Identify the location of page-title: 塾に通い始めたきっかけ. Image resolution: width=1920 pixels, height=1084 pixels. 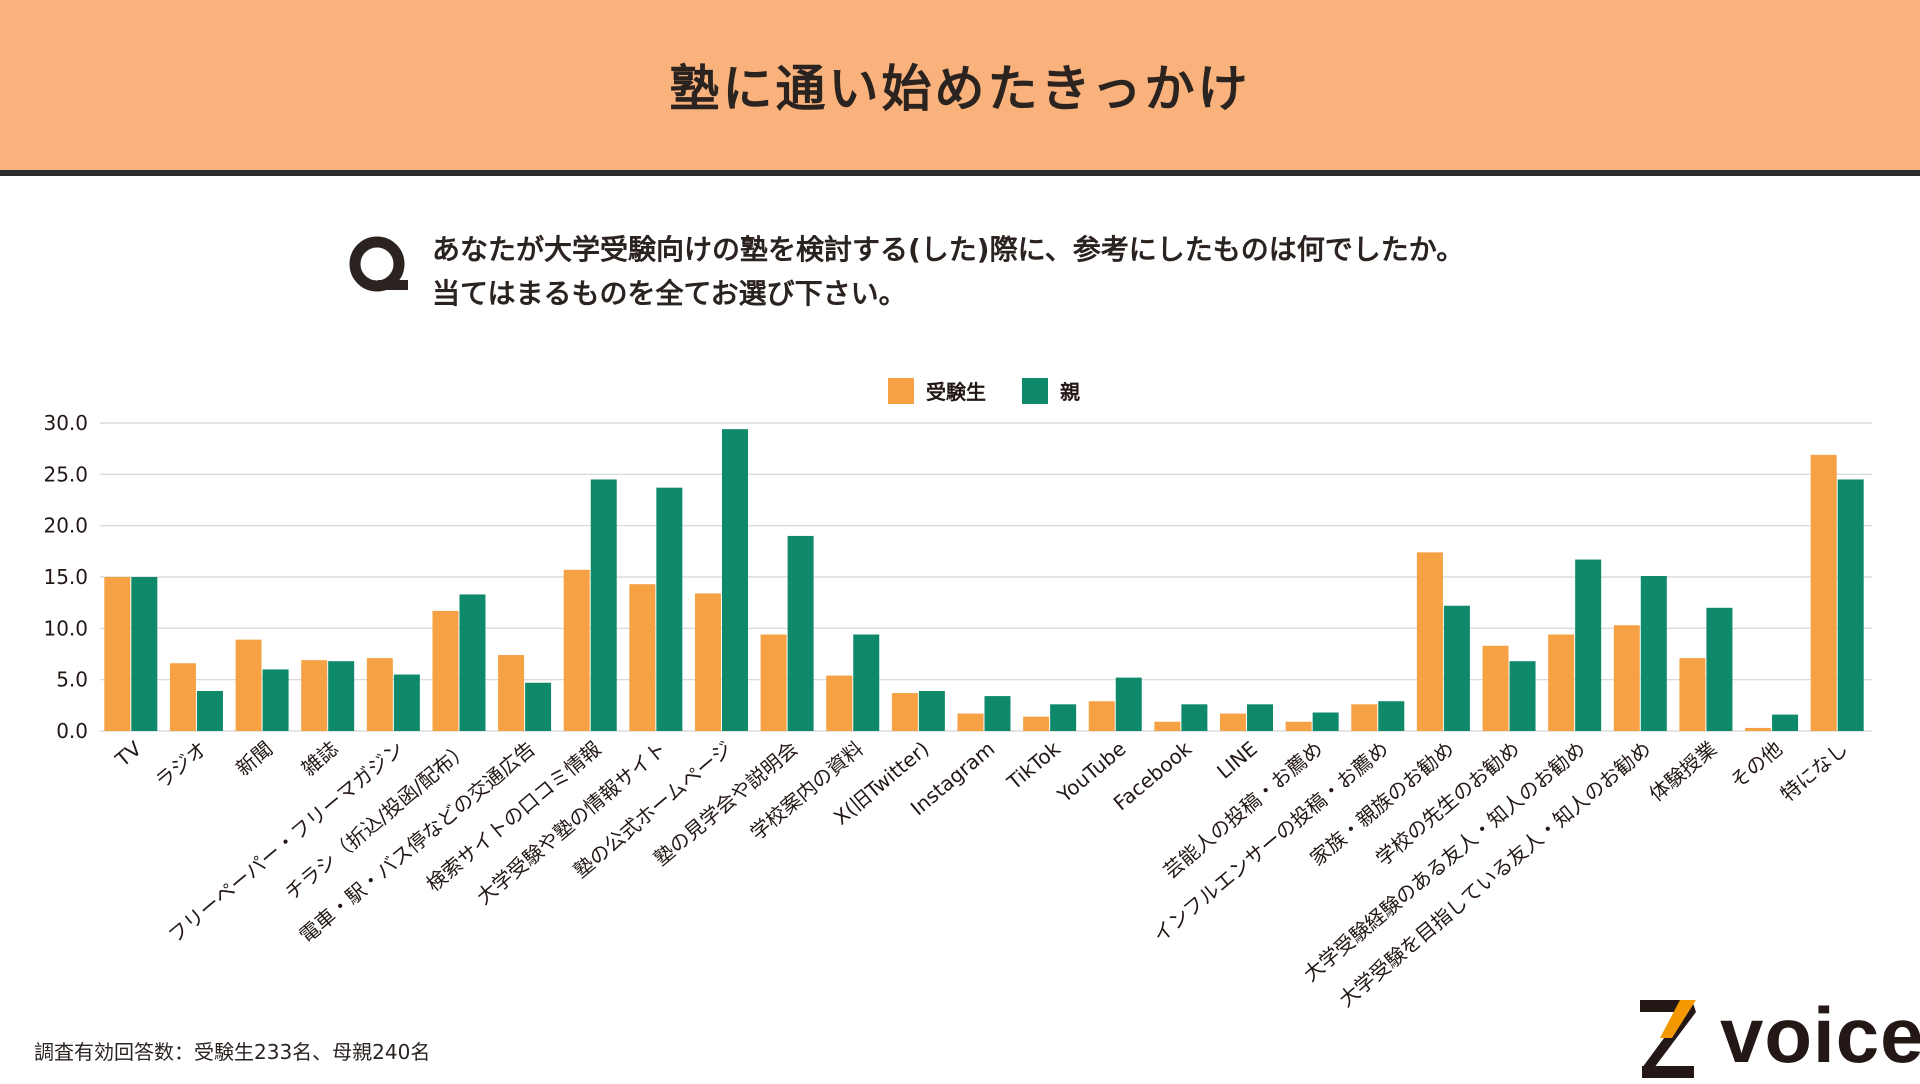
(960, 89).